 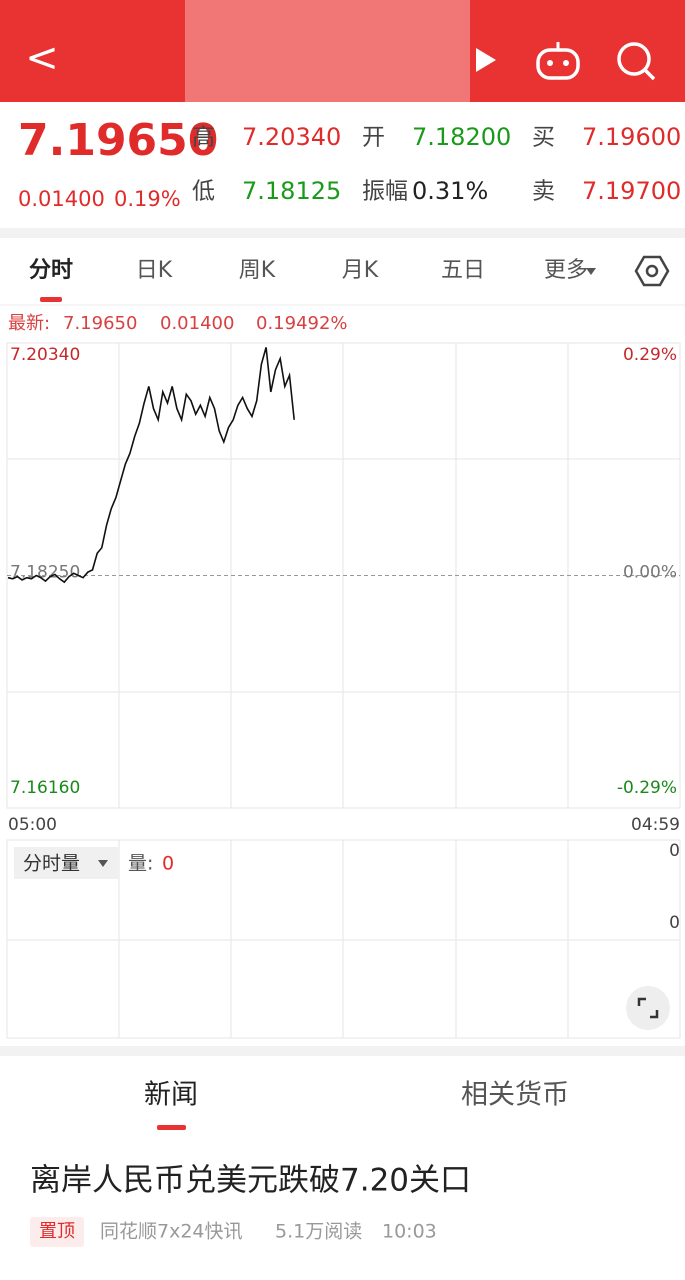 What do you see at coordinates (147, 199) in the screenshot?
I see `change-pct: 0.19%` at bounding box center [147, 199].